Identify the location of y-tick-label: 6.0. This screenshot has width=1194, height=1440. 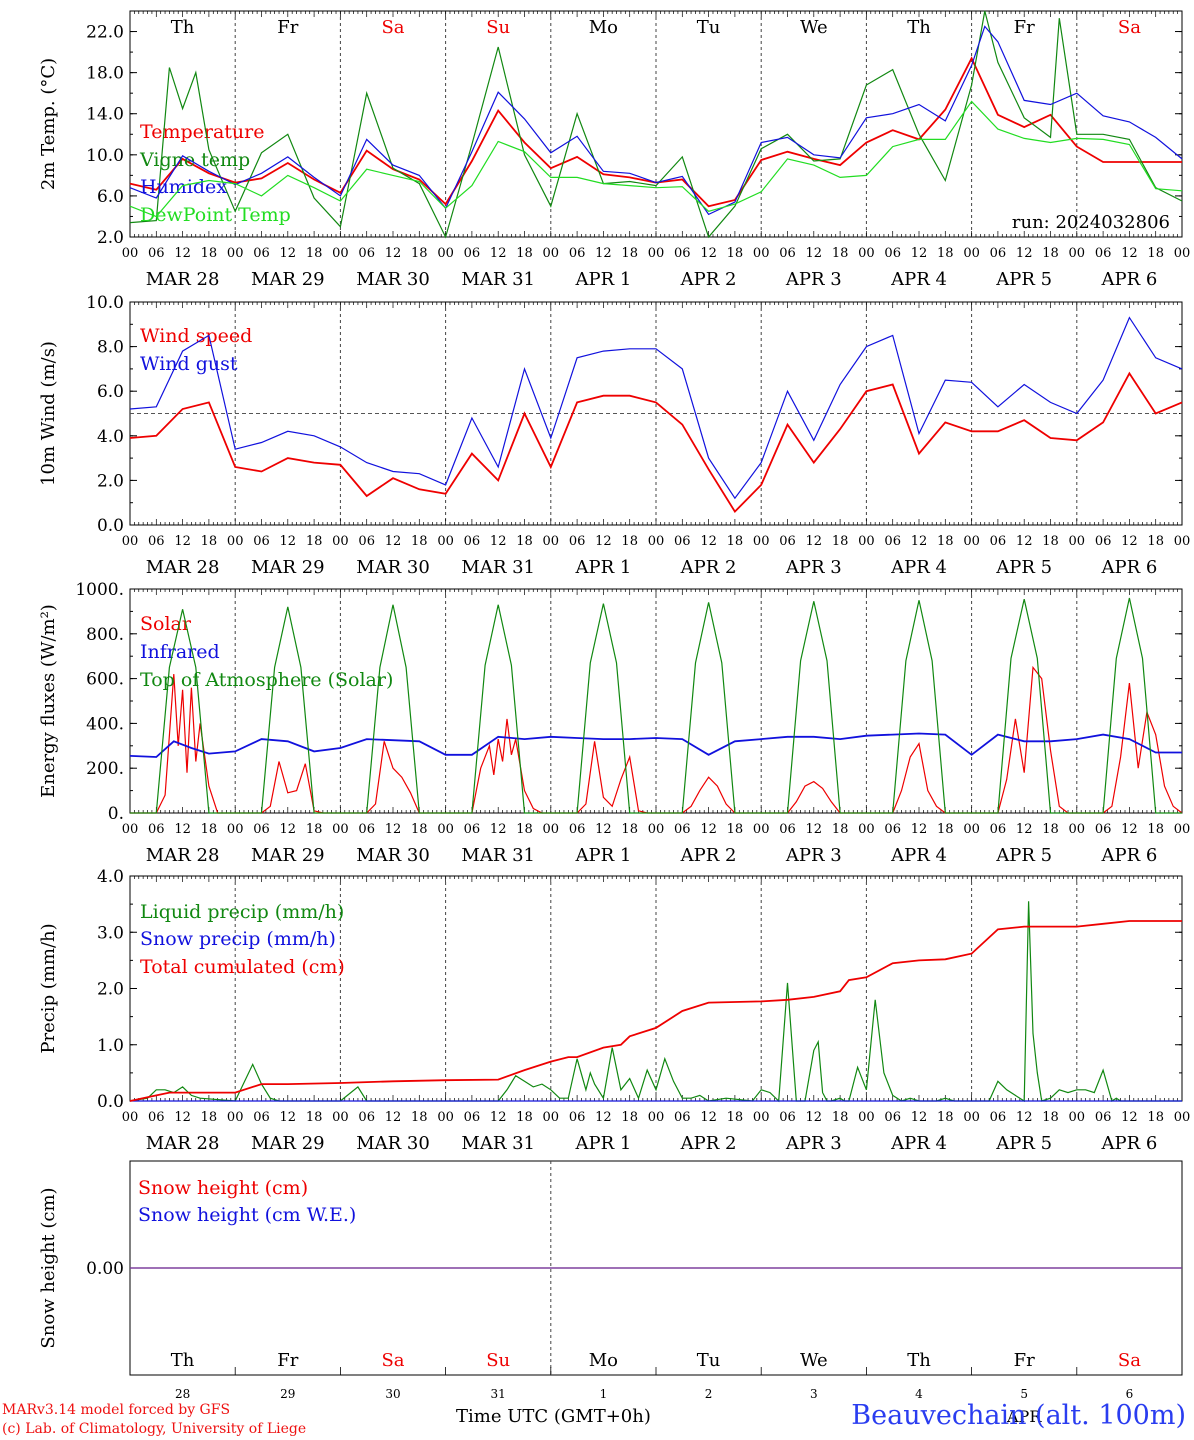
(110, 392).